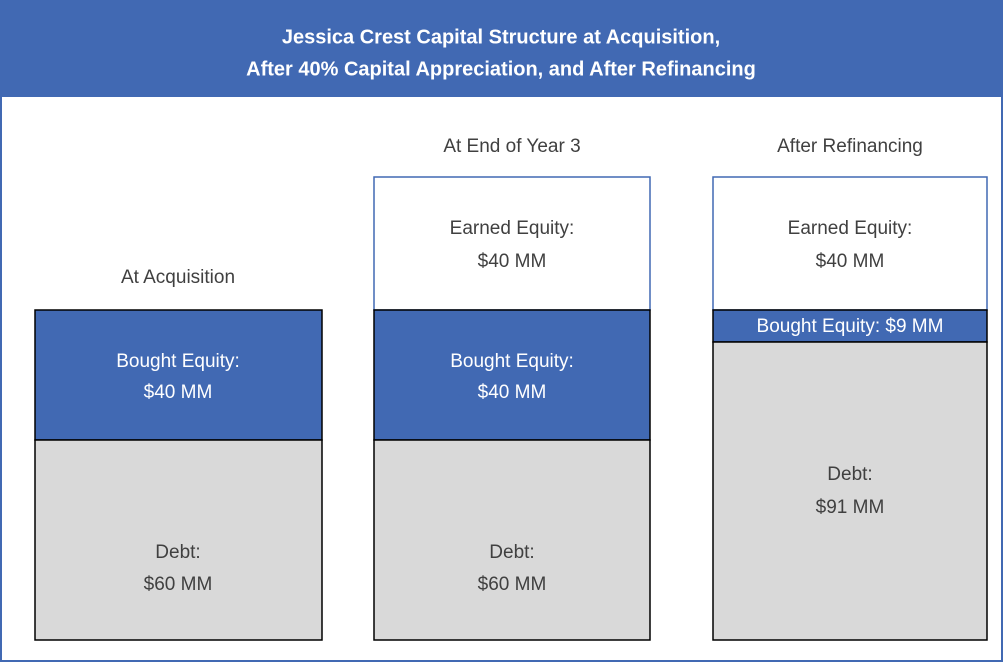 Image resolution: width=1003 pixels, height=662 pixels. What do you see at coordinates (850, 146) in the screenshot?
I see `column-label: After Refinancing` at bounding box center [850, 146].